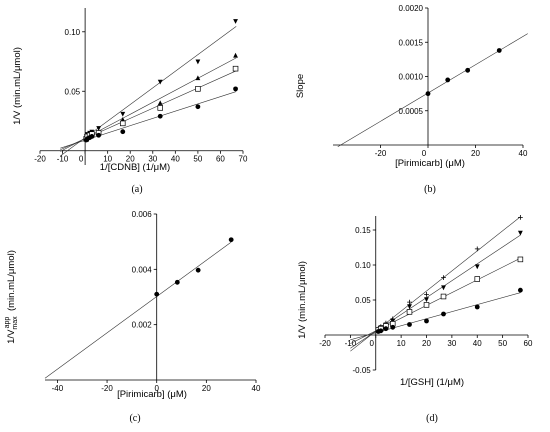  What do you see at coordinates (363, 230) in the screenshot?
I see `y-tick-label: 0.15` at bounding box center [363, 230].